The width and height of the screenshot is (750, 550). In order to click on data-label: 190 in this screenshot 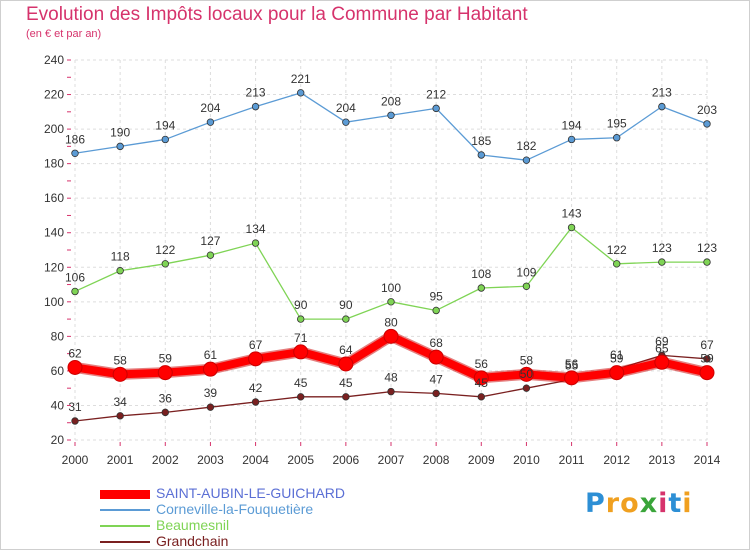, I will do `click(120, 132)`.